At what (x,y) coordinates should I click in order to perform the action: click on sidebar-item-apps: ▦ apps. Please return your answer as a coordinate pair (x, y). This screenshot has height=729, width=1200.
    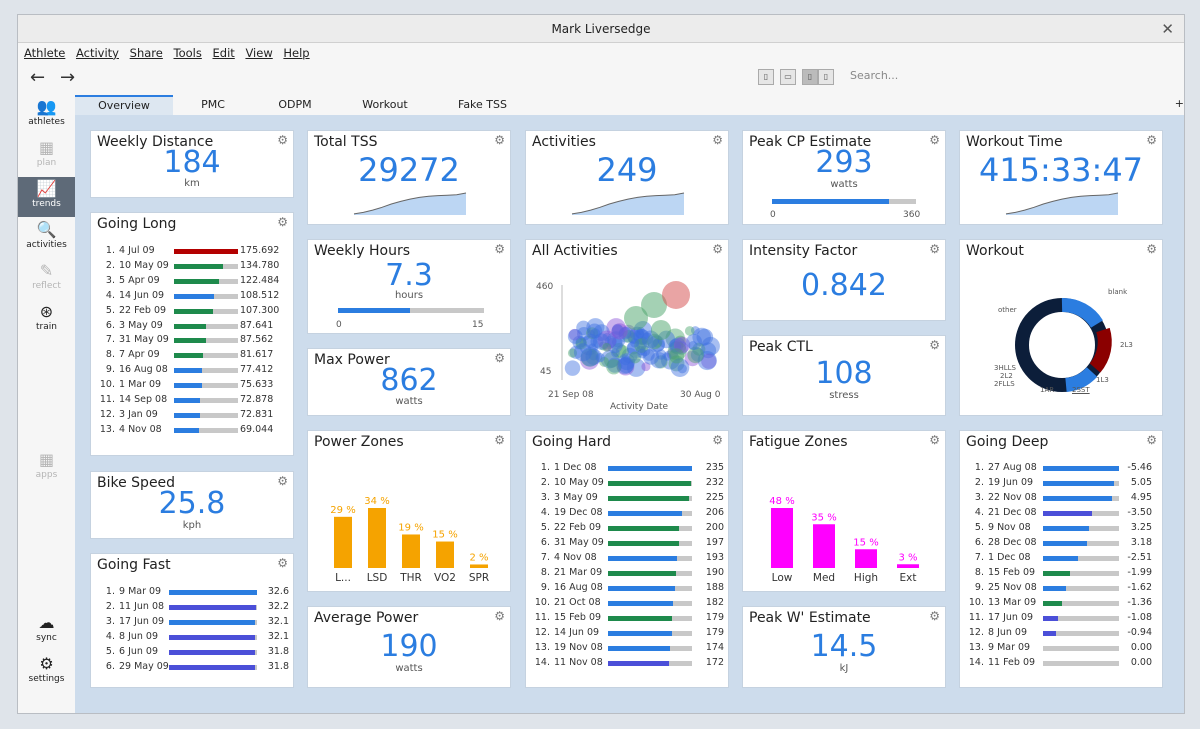
    Looking at the image, I should click on (46, 468).